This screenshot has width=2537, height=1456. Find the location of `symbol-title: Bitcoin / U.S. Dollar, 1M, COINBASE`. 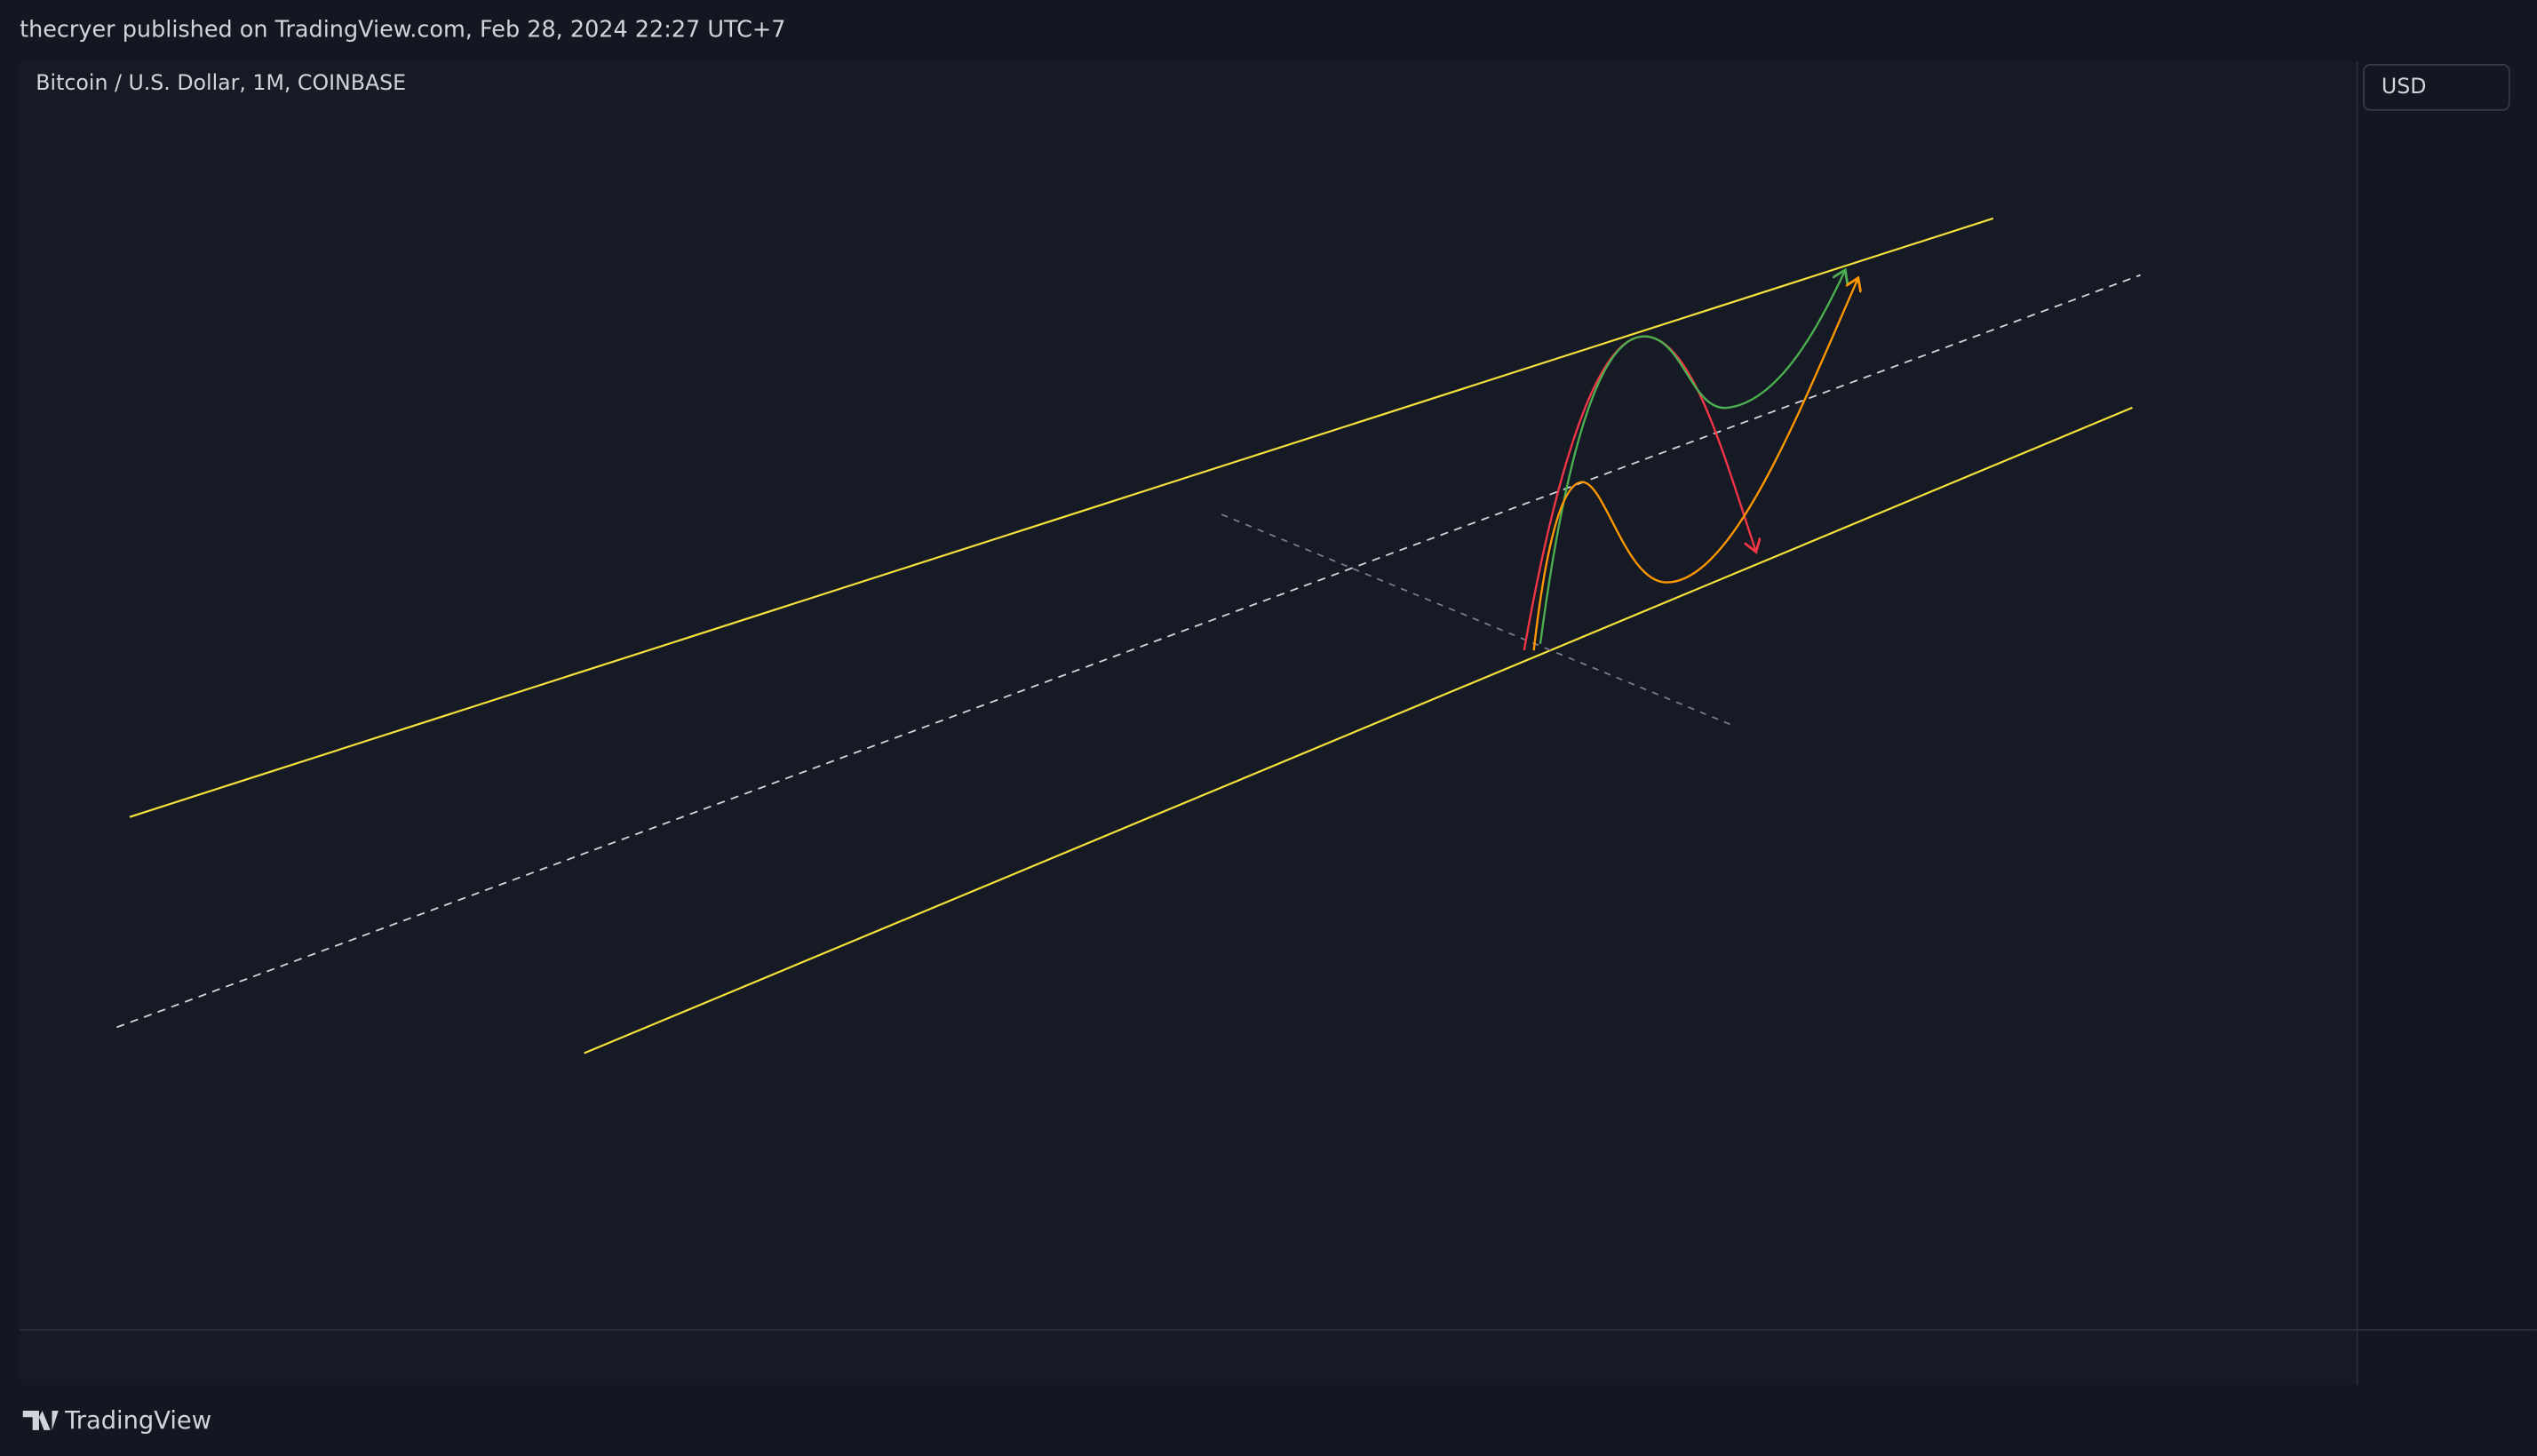

symbol-title: Bitcoin / U.S. Dollar, 1M, COINBASE is located at coordinates (221, 82).